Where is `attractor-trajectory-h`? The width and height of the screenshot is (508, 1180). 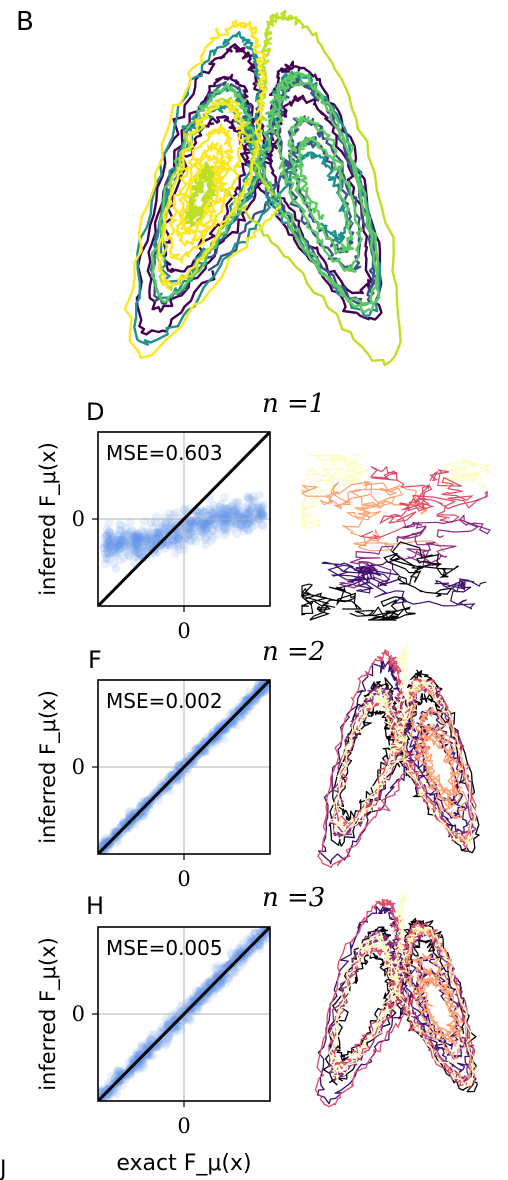
attractor-trajectory-h is located at coordinates (396, 1000).